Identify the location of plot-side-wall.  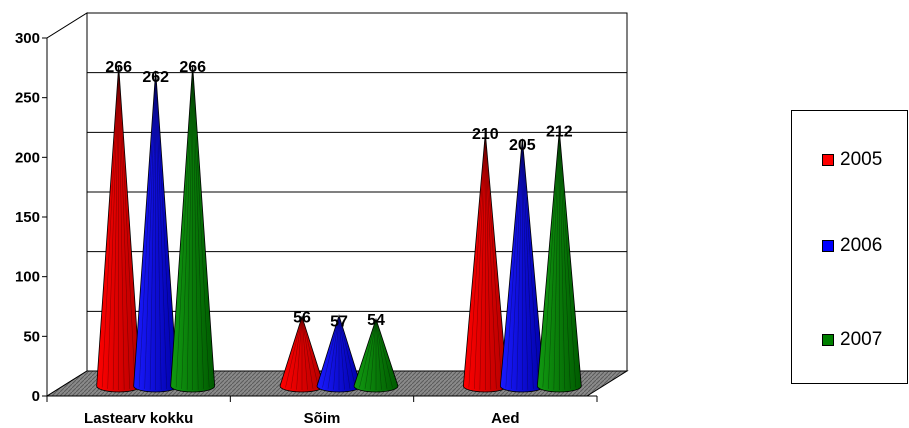
(67, 204).